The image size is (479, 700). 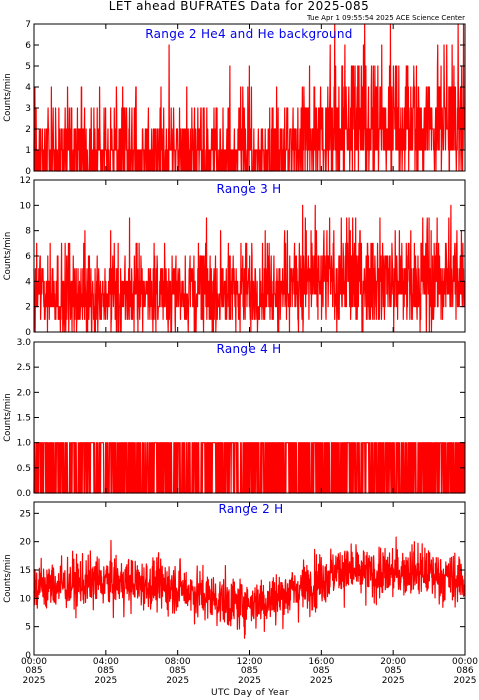 What do you see at coordinates (28, 232) in the screenshot?
I see `y-tick-label: 8` at bounding box center [28, 232].